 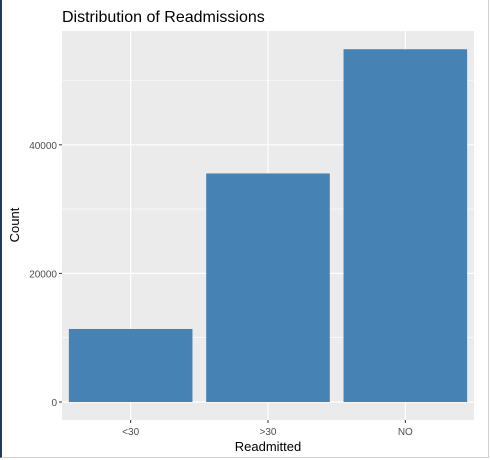 I want to click on y-tick-label: 0, so click(x=54, y=403).